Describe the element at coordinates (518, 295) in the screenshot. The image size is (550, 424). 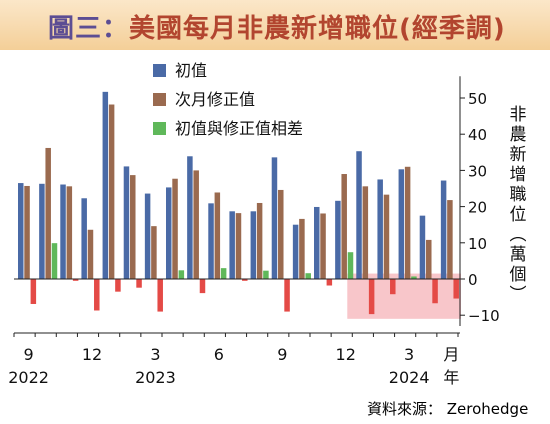
I see `y-axis-label-char: ︶` at that location.